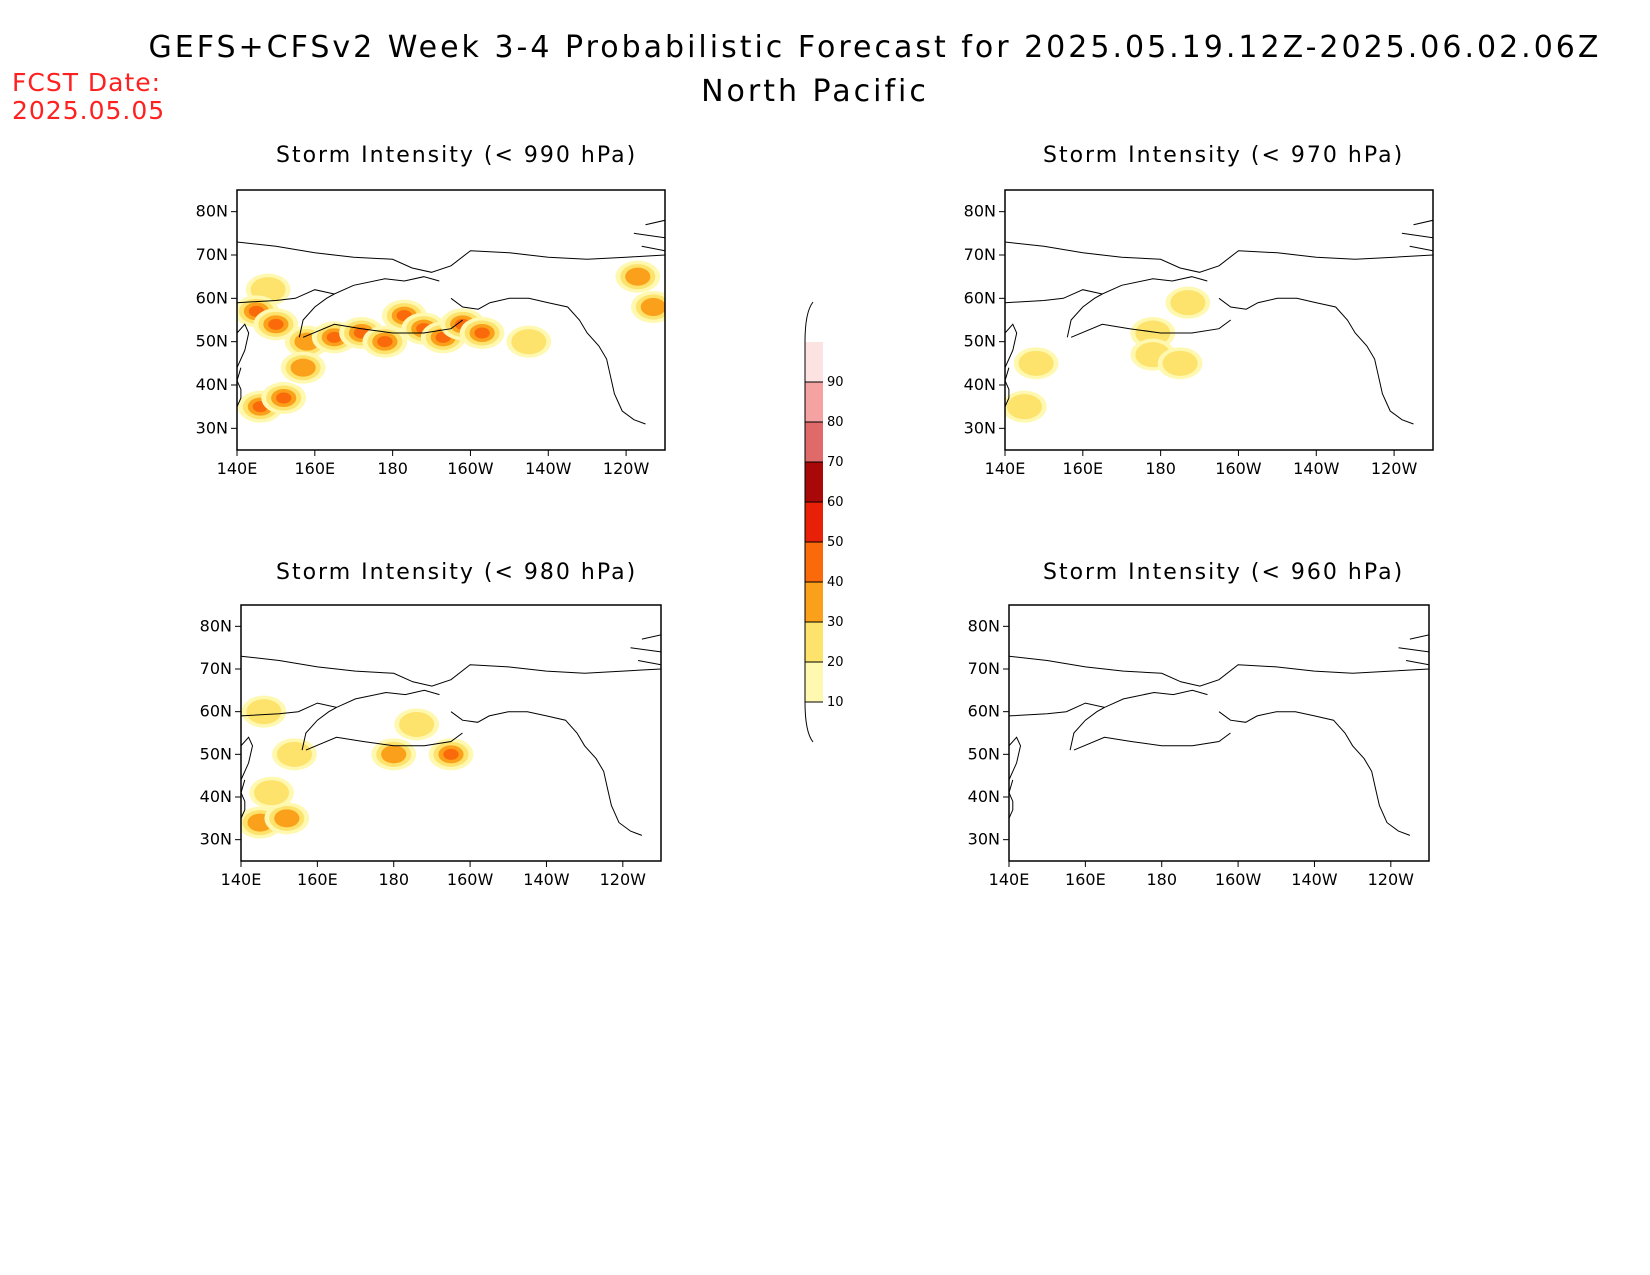  I want to click on panel-title-990: Storm Intensity (< 990 hPa), so click(457, 155).